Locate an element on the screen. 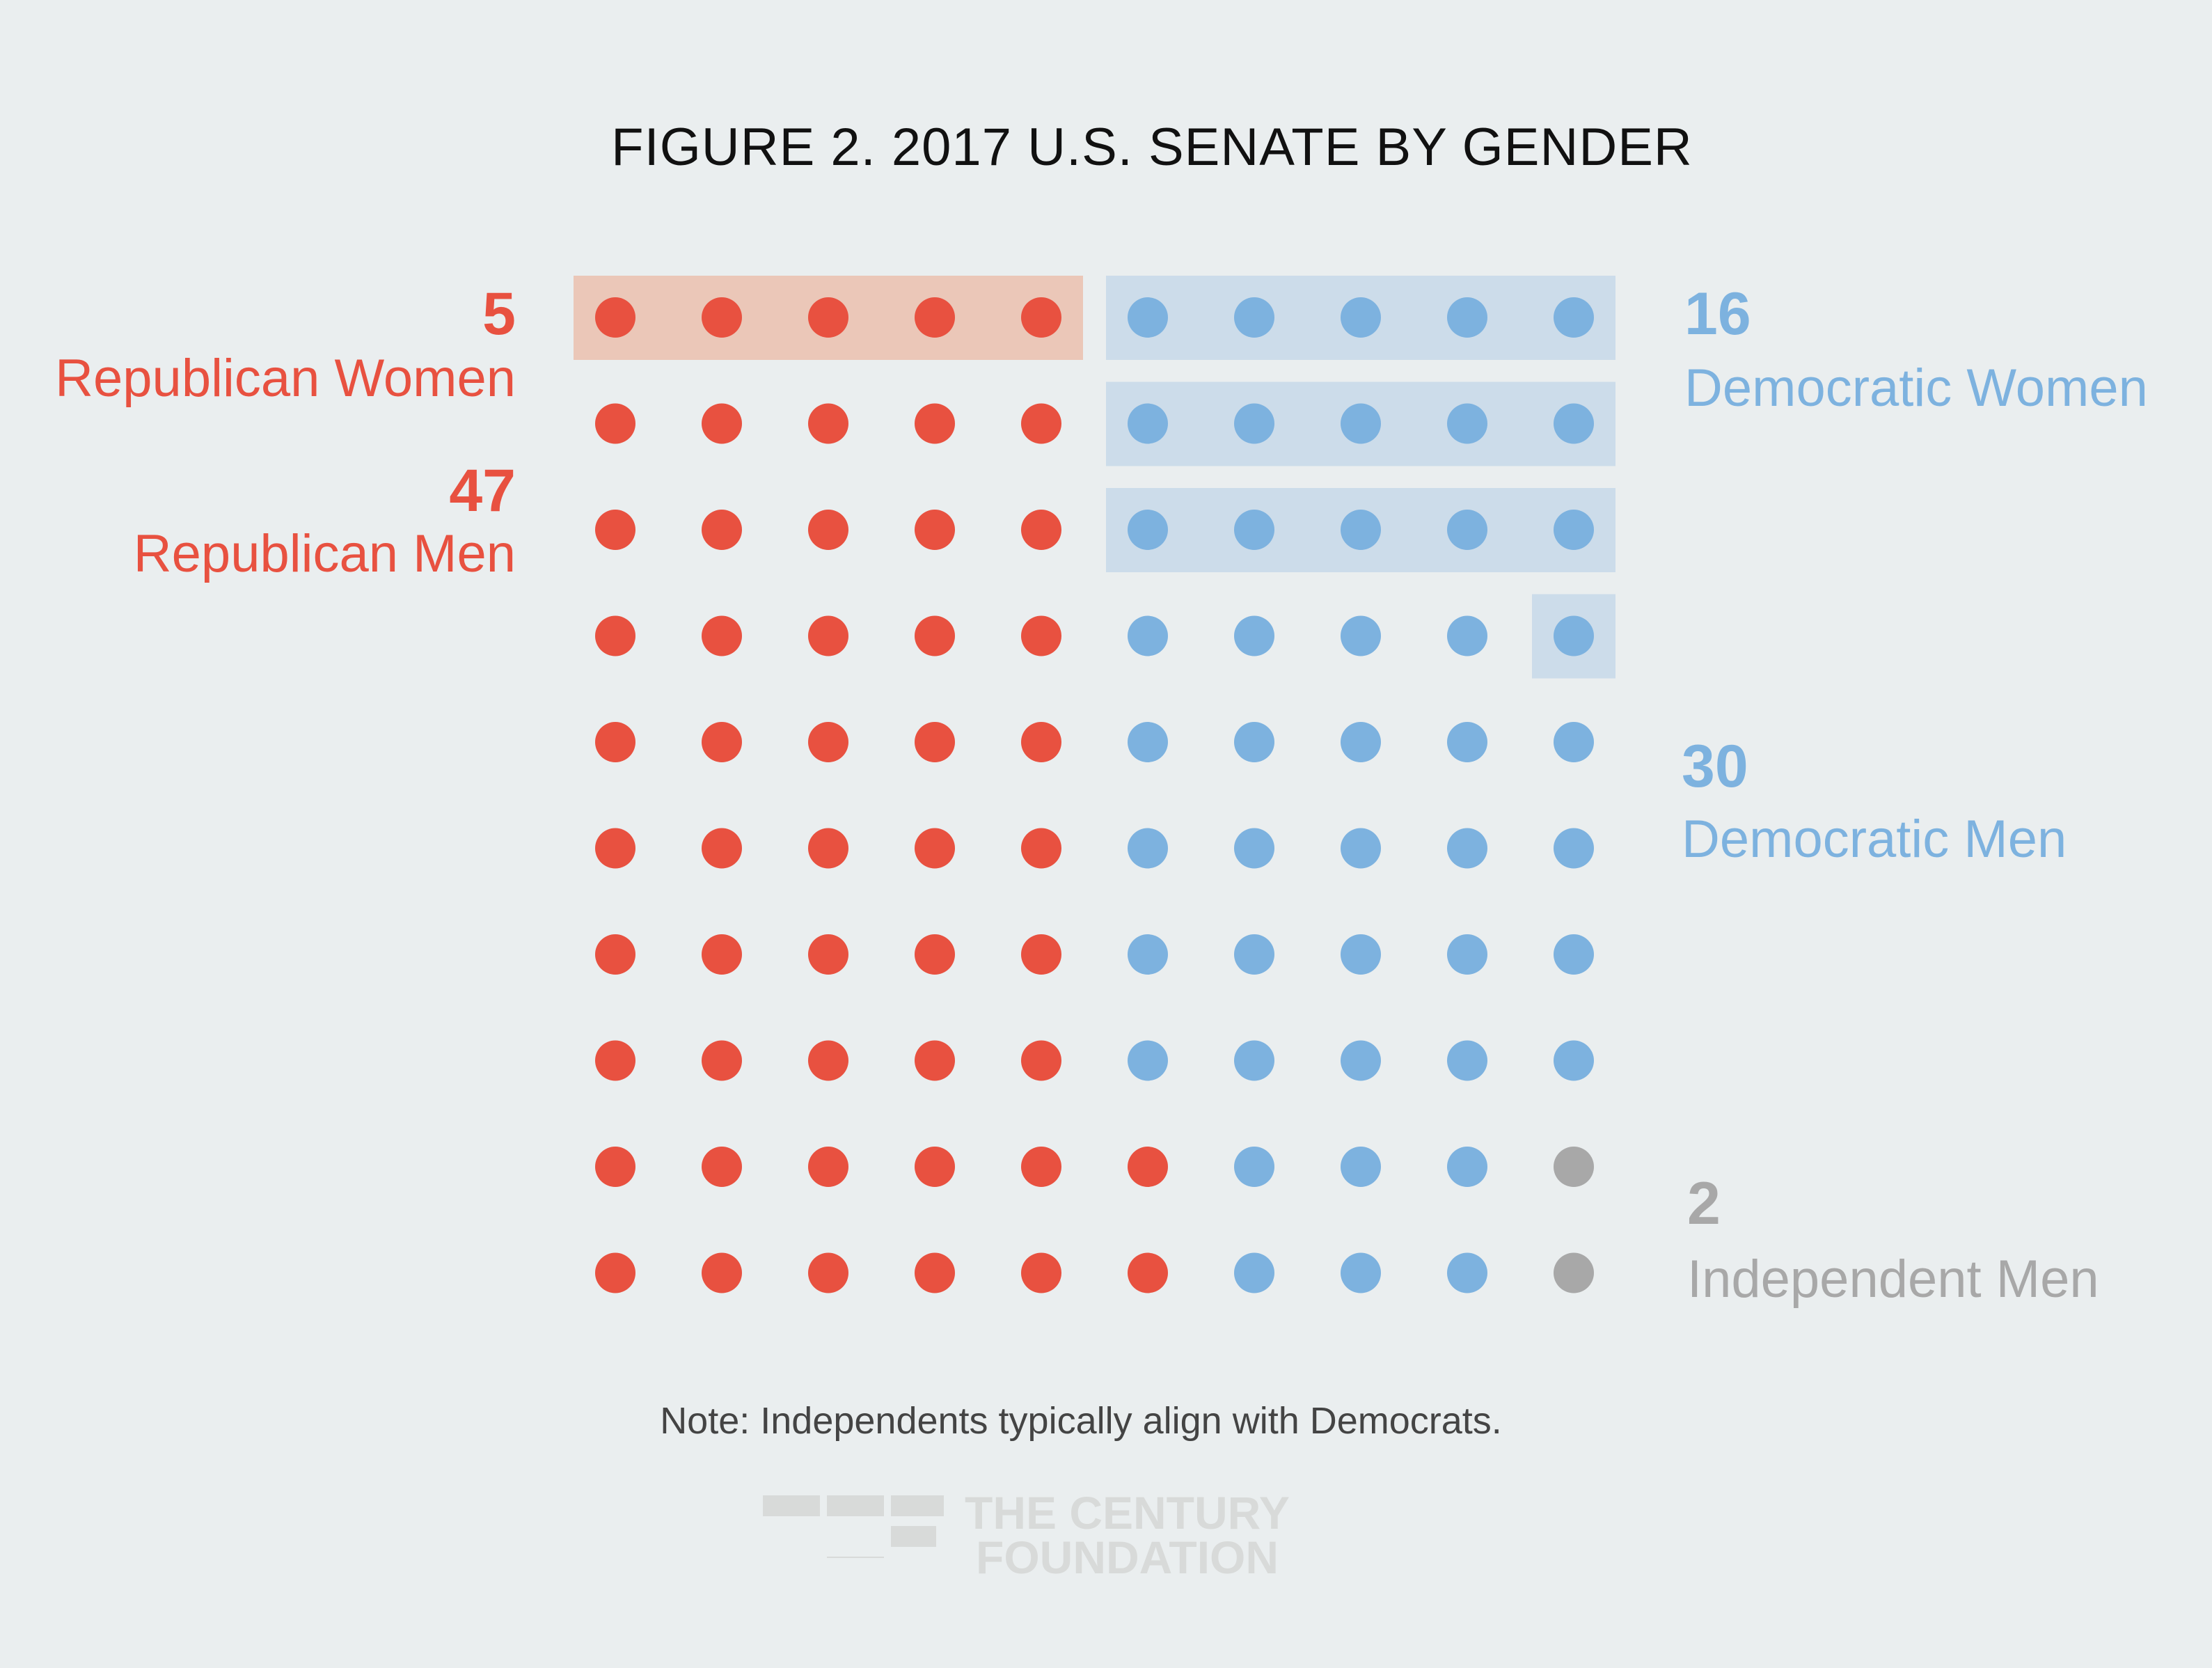  legend-republican-women-label: Republican Women is located at coordinates (285, 378).